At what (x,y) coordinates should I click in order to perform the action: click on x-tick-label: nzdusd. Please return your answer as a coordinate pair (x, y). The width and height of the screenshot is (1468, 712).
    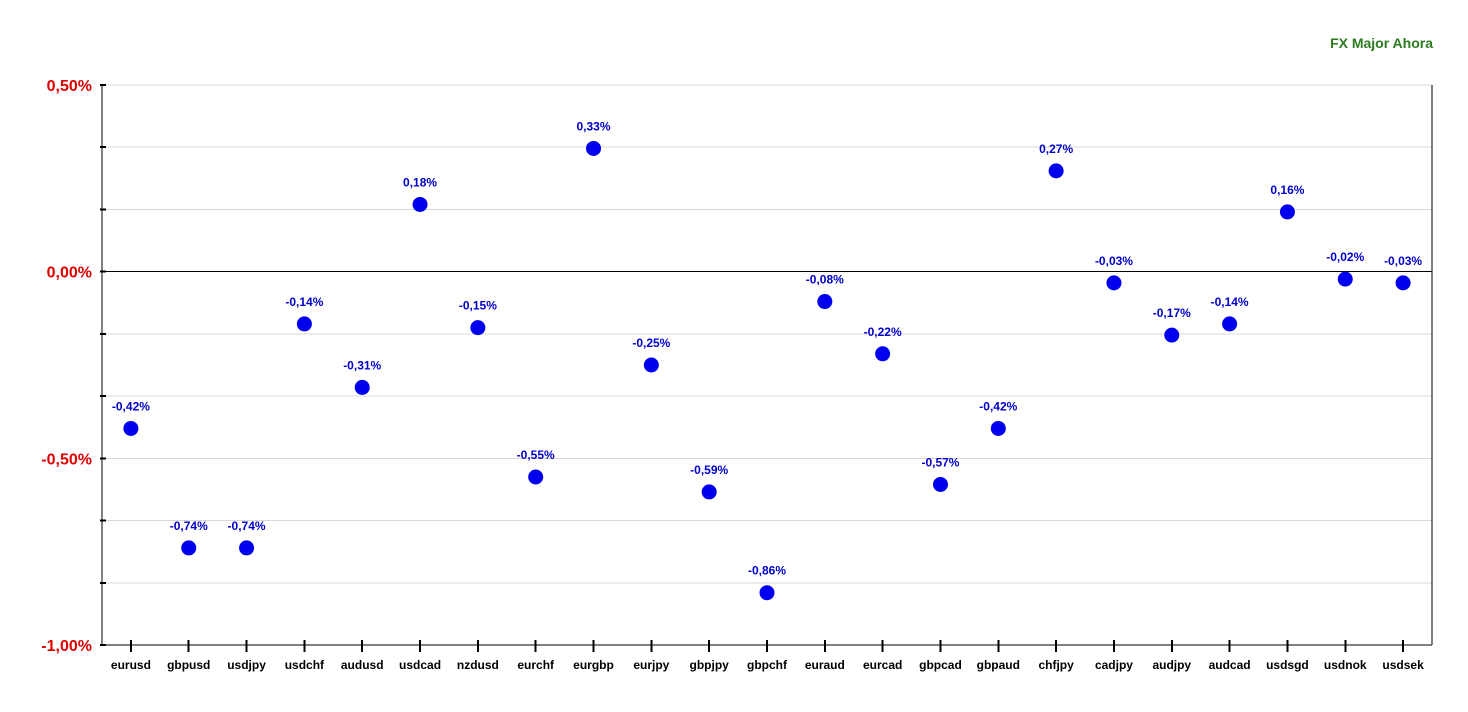
    Looking at the image, I should click on (478, 665).